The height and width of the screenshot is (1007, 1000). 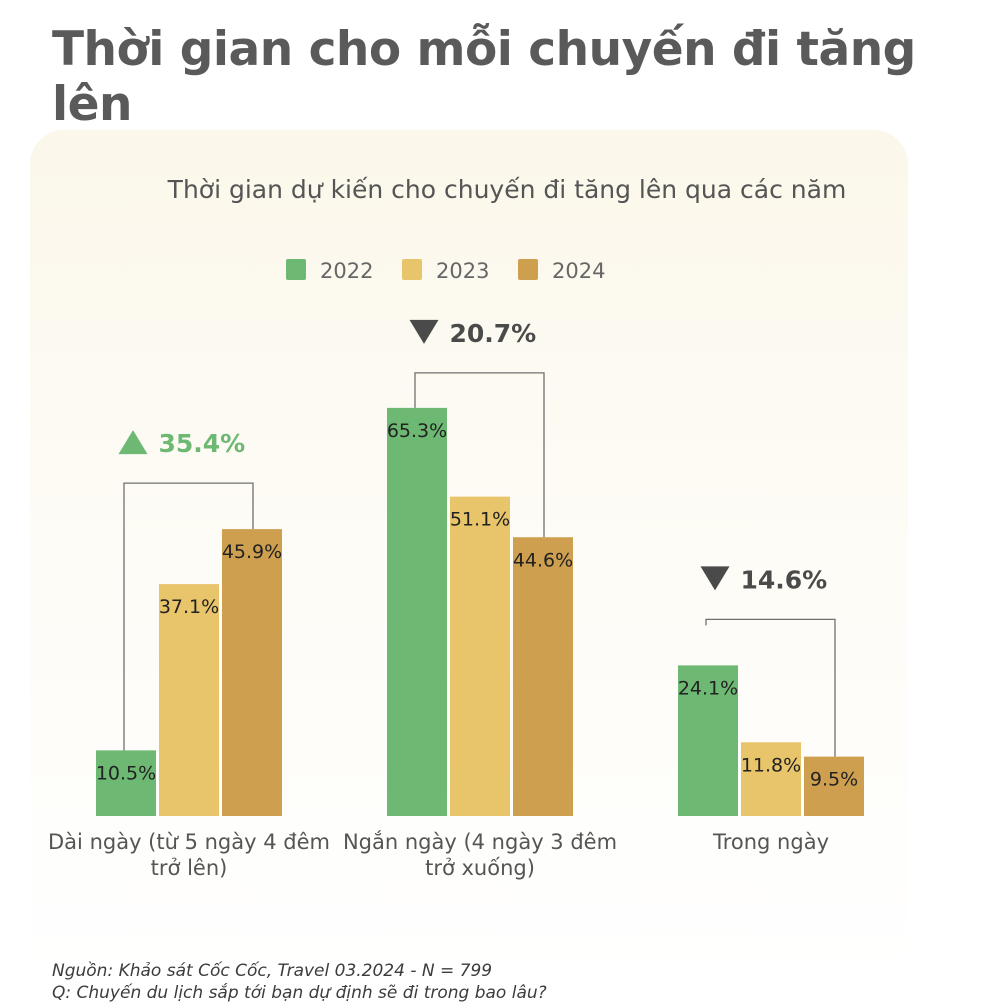 I want to click on data-label-2023-0: 37.1%, so click(x=189, y=607).